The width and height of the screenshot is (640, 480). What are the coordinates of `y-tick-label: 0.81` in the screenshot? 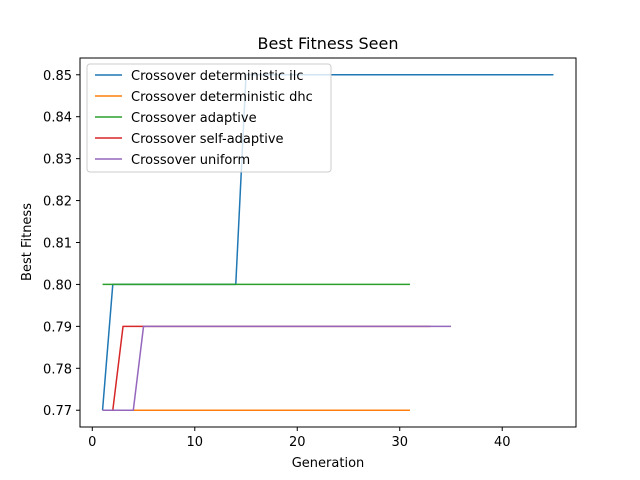 It's located at (57, 244).